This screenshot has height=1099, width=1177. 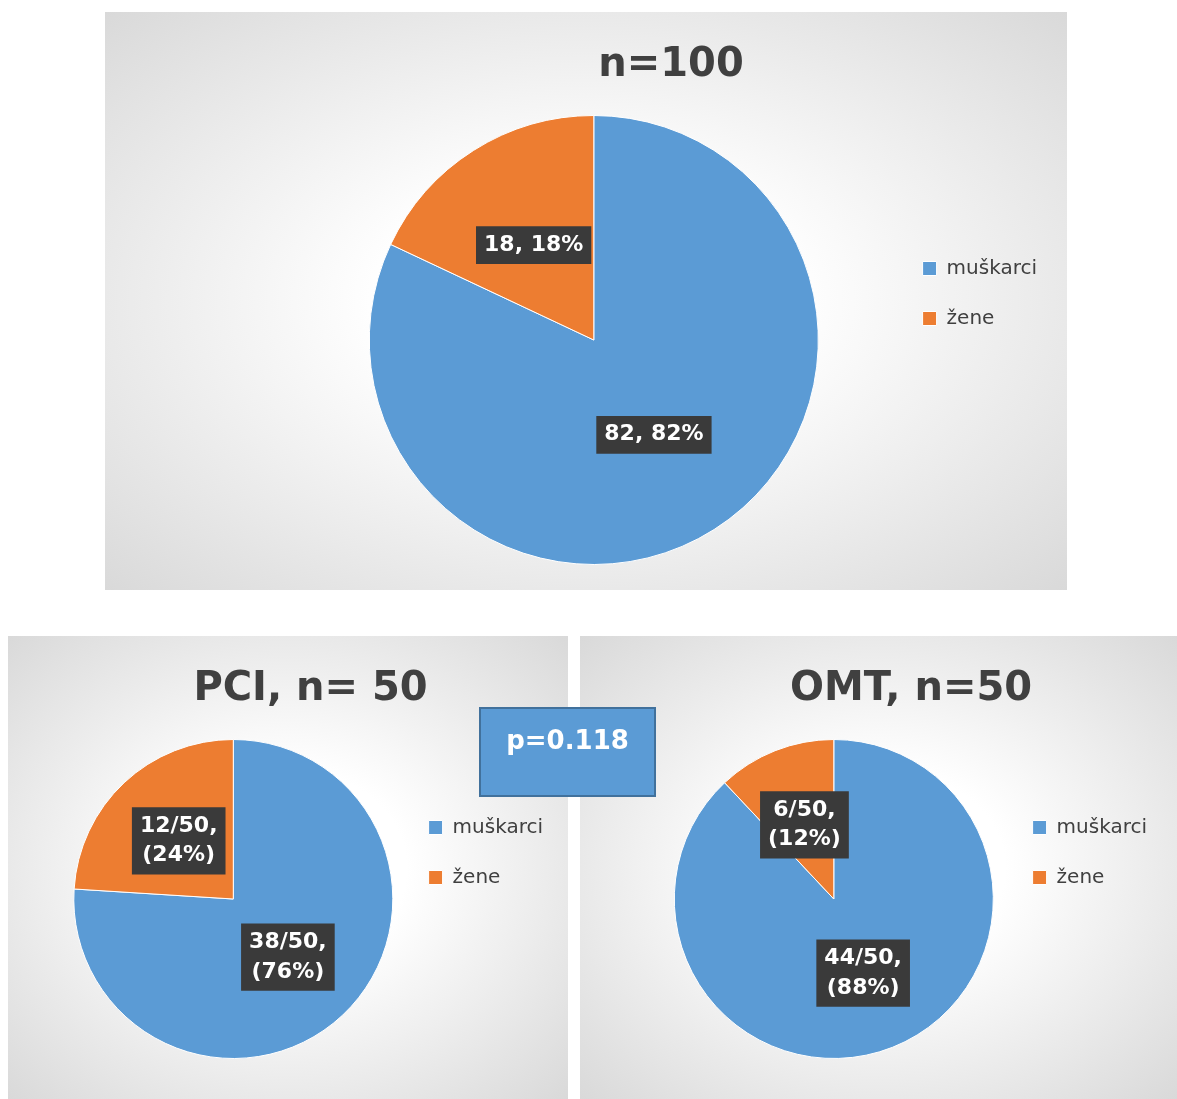 What do you see at coordinates (567, 752) in the screenshot?
I see `text: p=0.118` at bounding box center [567, 752].